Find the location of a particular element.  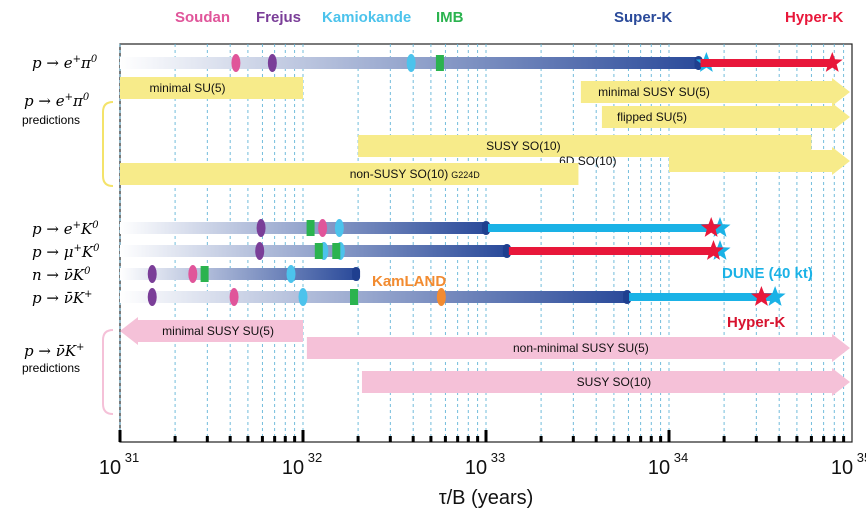

prediction-band: SUSY SO(10) is located at coordinates (605, 382).